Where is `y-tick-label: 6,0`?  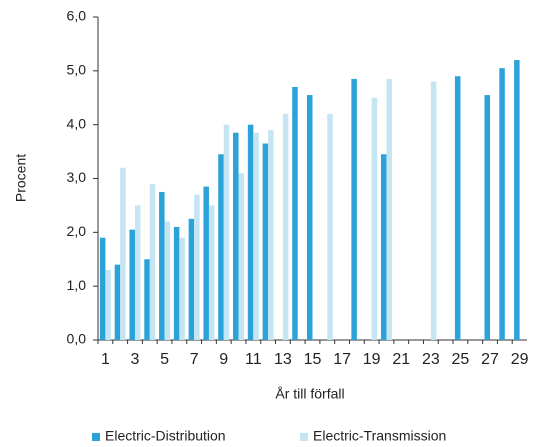 y-tick-label: 6,0 is located at coordinates (77, 16).